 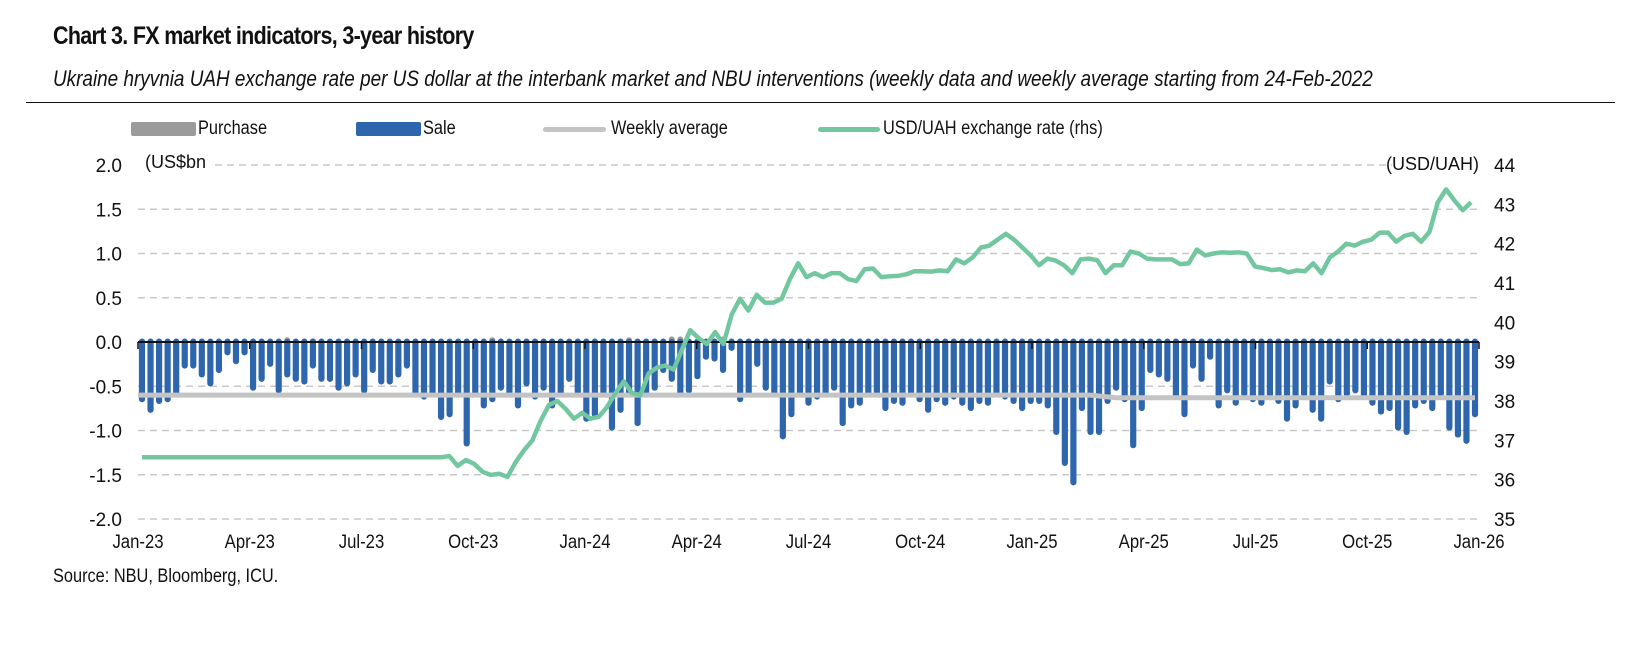 What do you see at coordinates (584, 541) in the screenshot?
I see `x-tick-label: Jan-24` at bounding box center [584, 541].